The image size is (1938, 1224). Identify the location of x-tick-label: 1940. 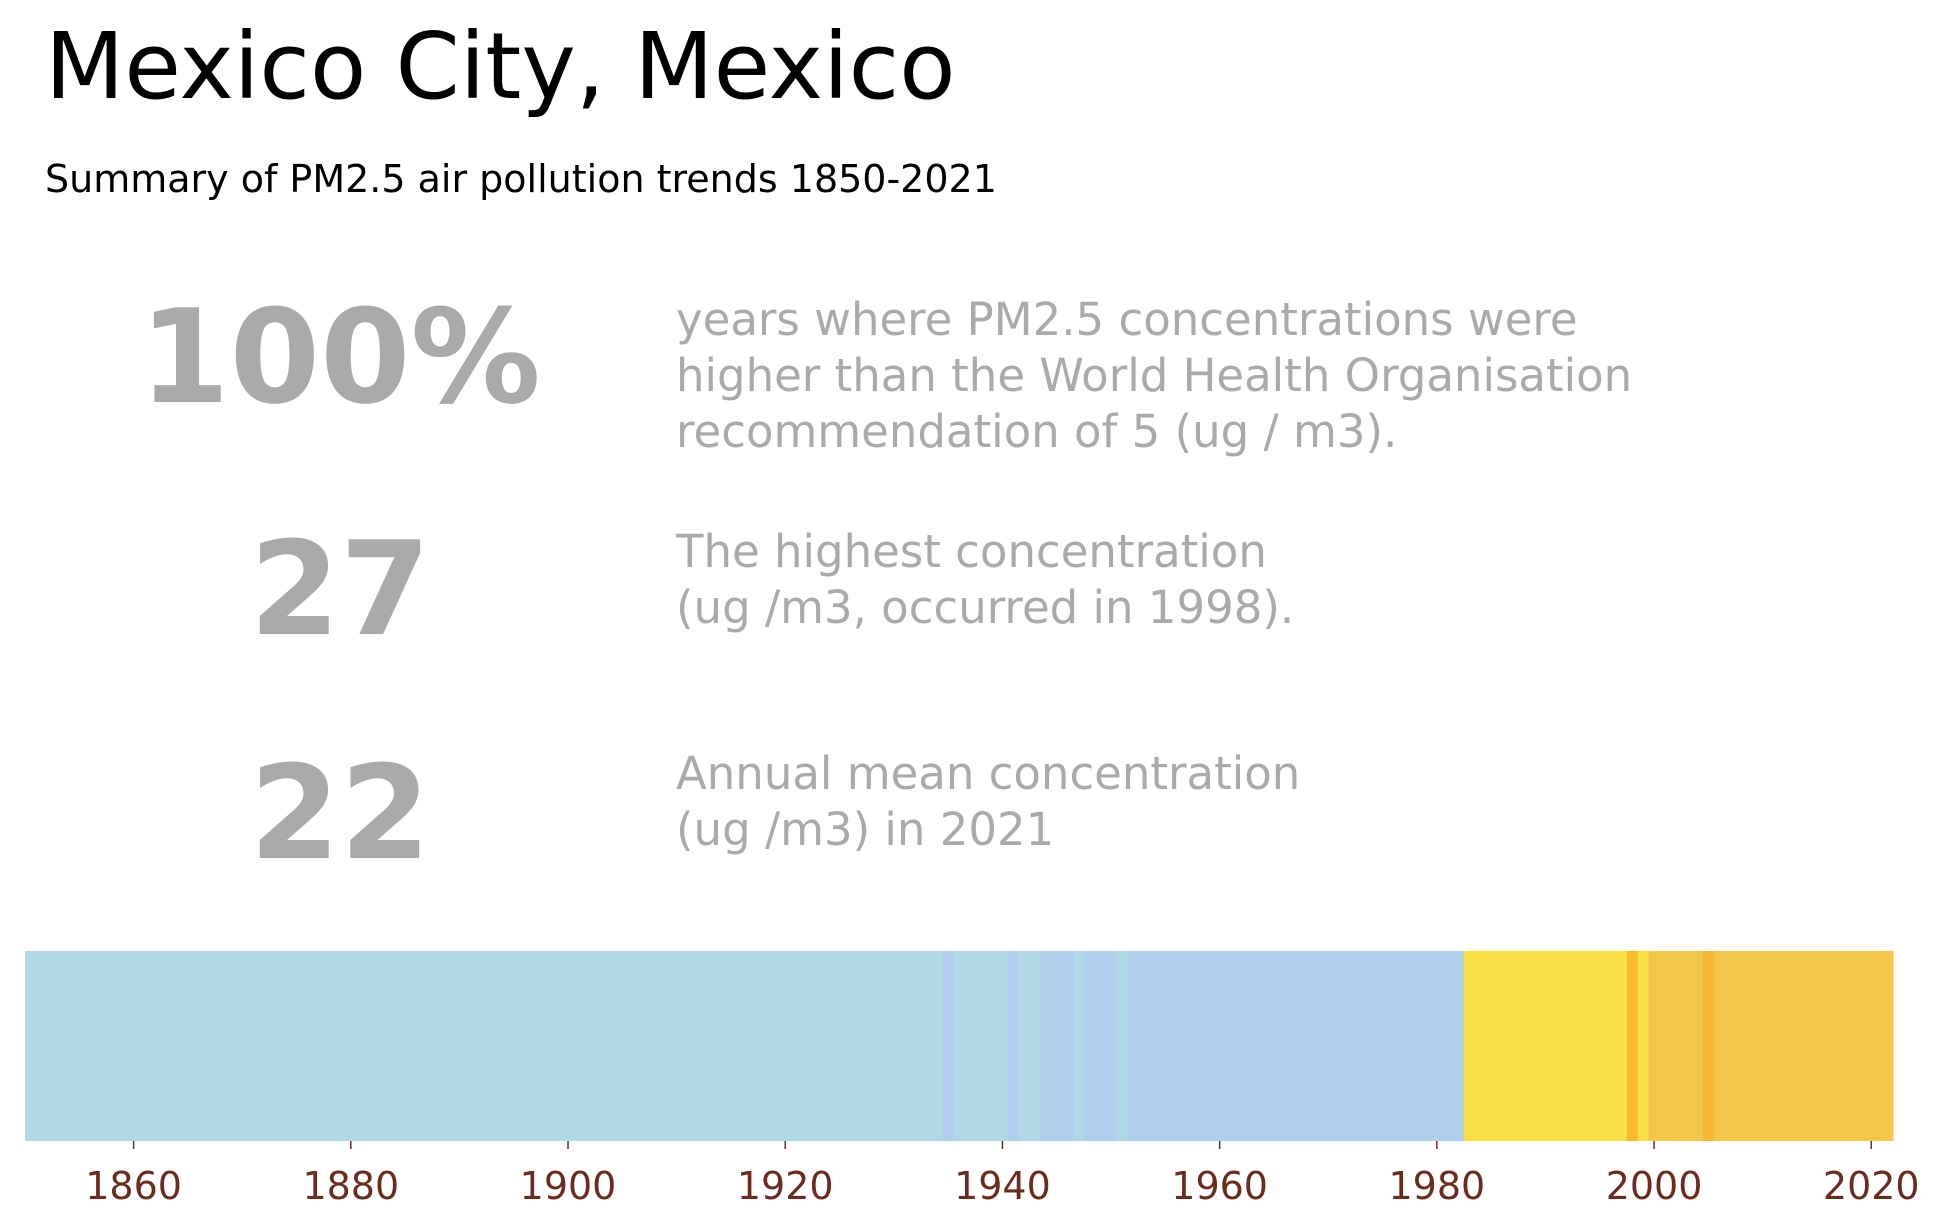
(1002, 1186).